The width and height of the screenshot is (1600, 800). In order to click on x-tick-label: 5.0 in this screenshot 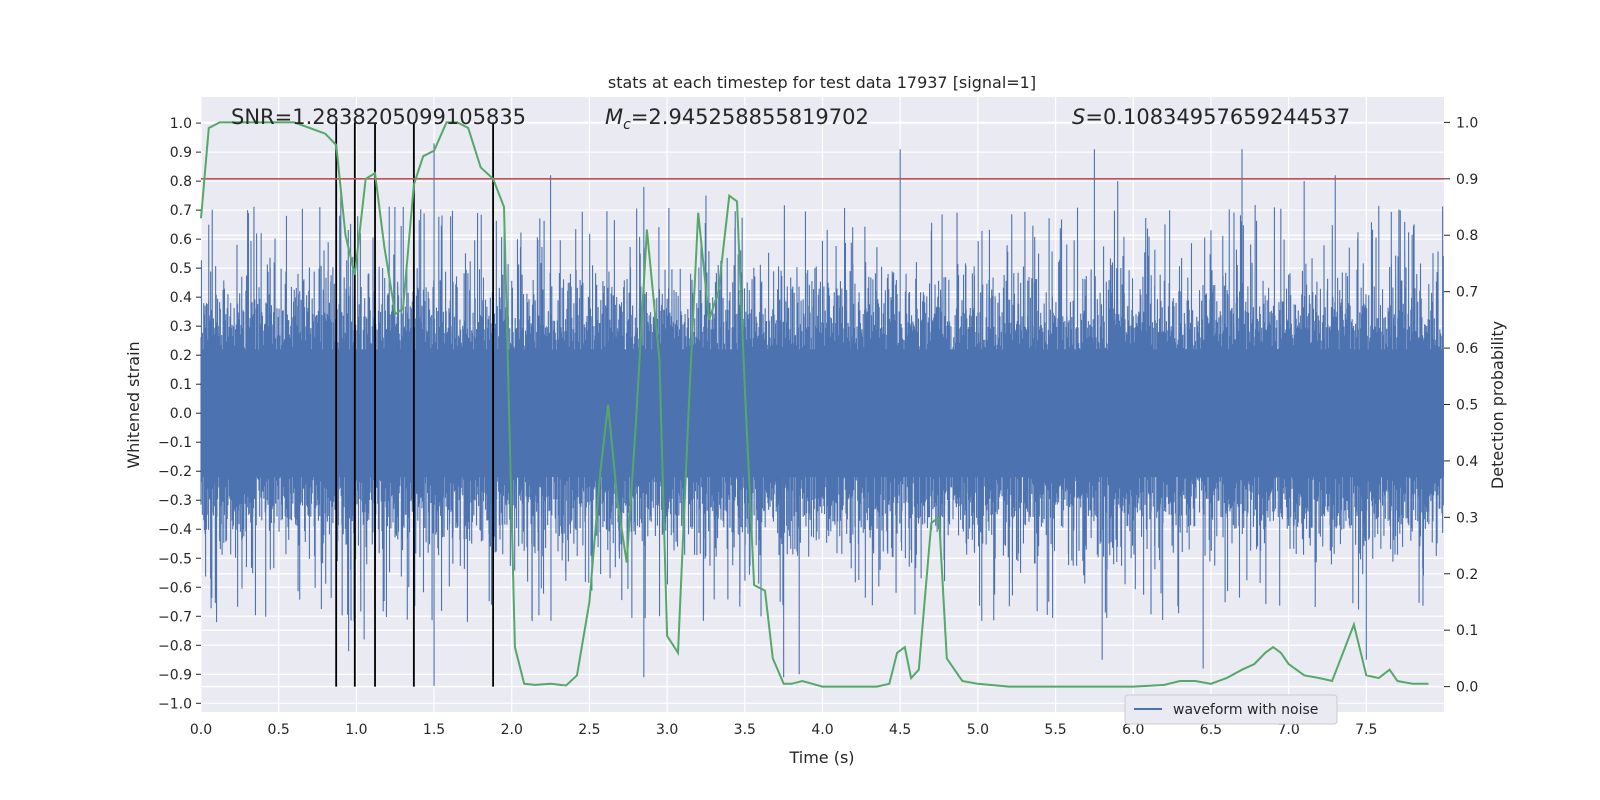, I will do `click(978, 730)`.